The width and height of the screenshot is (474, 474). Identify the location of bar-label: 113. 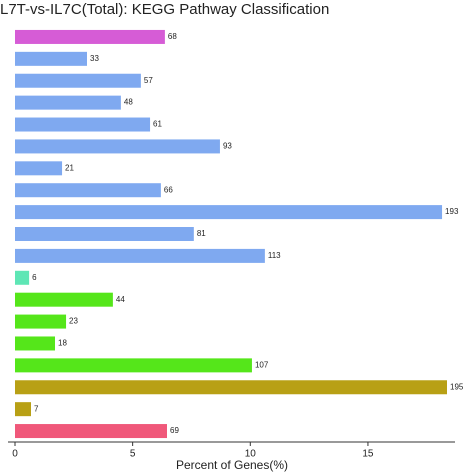
(274, 255).